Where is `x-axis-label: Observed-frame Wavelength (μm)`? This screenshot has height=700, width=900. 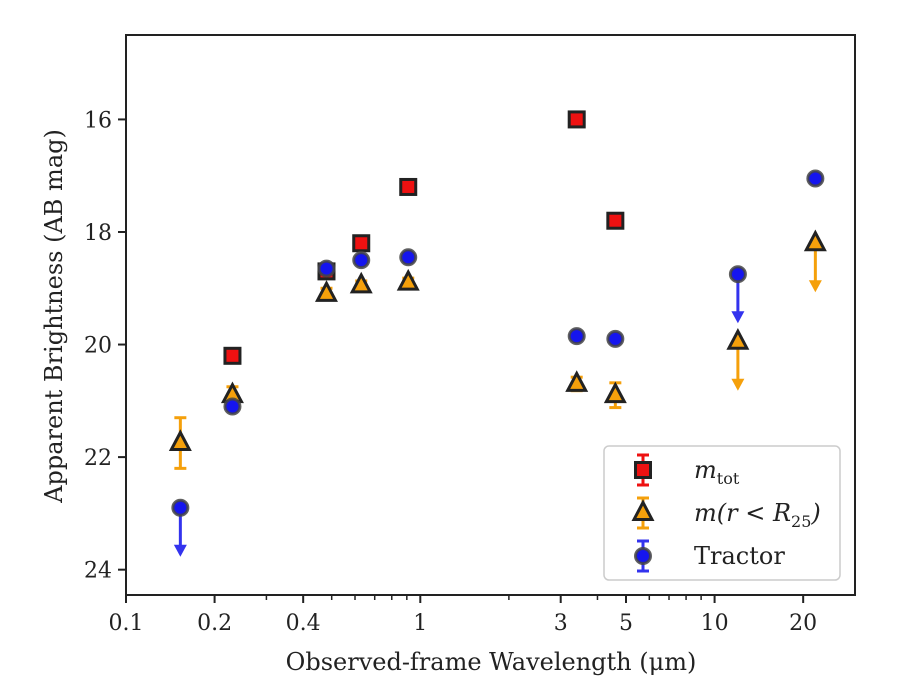 x-axis-label: Observed-frame Wavelength (μm) is located at coordinates (491, 662).